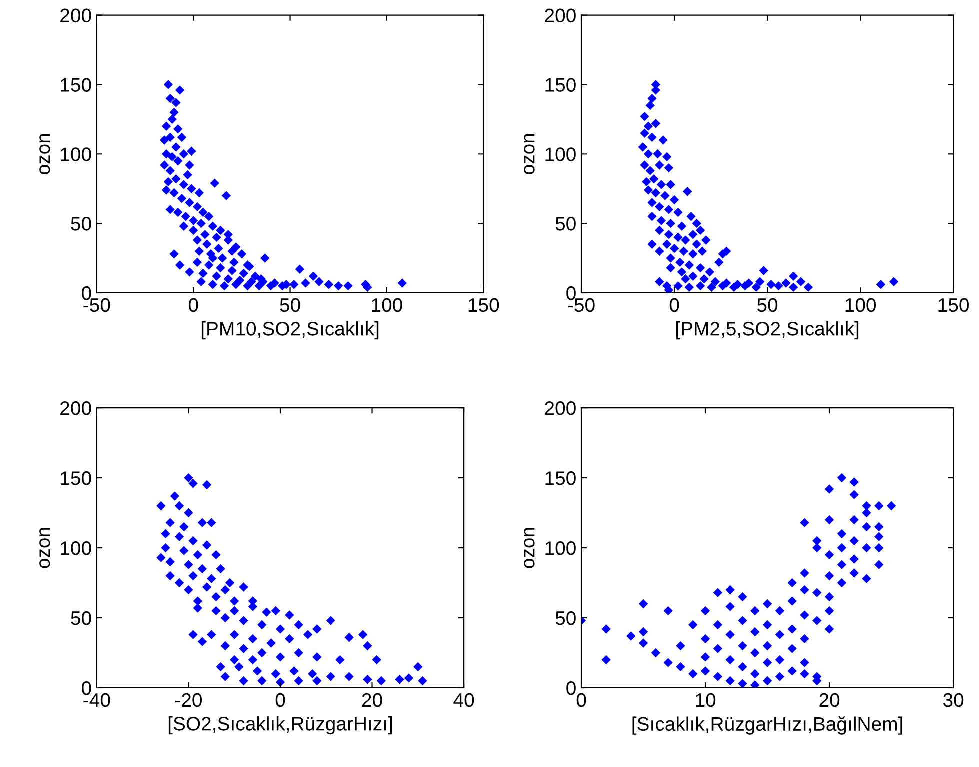 This screenshot has width=979, height=767. I want to click on x-axis-title: [Sıcaklık,RüzgarHızı,BağılNem], so click(767, 725).